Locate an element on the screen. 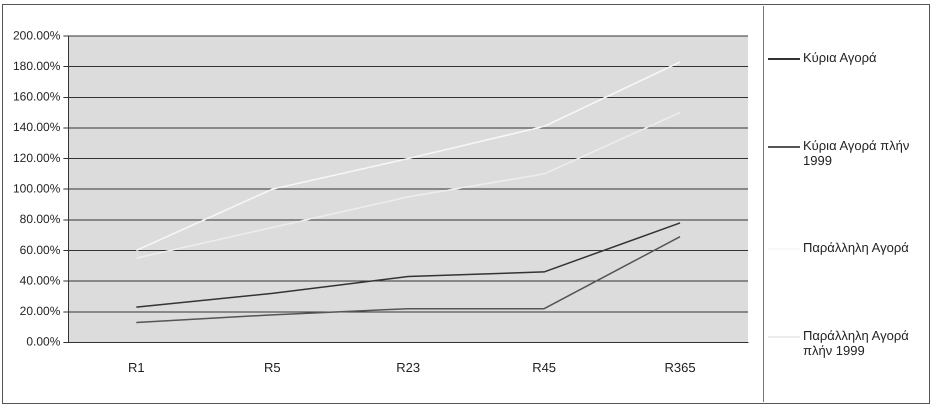 The width and height of the screenshot is (936, 411). y-tick-label: 200.00% is located at coordinates (37, 35).